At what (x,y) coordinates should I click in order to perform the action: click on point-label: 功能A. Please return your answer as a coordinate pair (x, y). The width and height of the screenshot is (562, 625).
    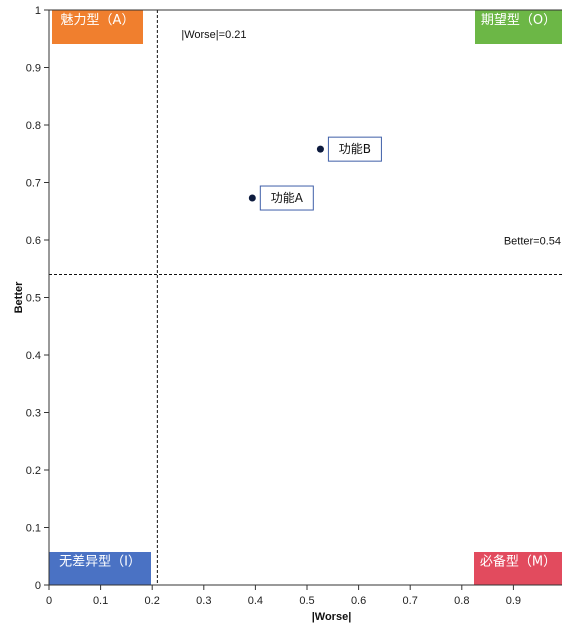
    Looking at the image, I should click on (287, 198).